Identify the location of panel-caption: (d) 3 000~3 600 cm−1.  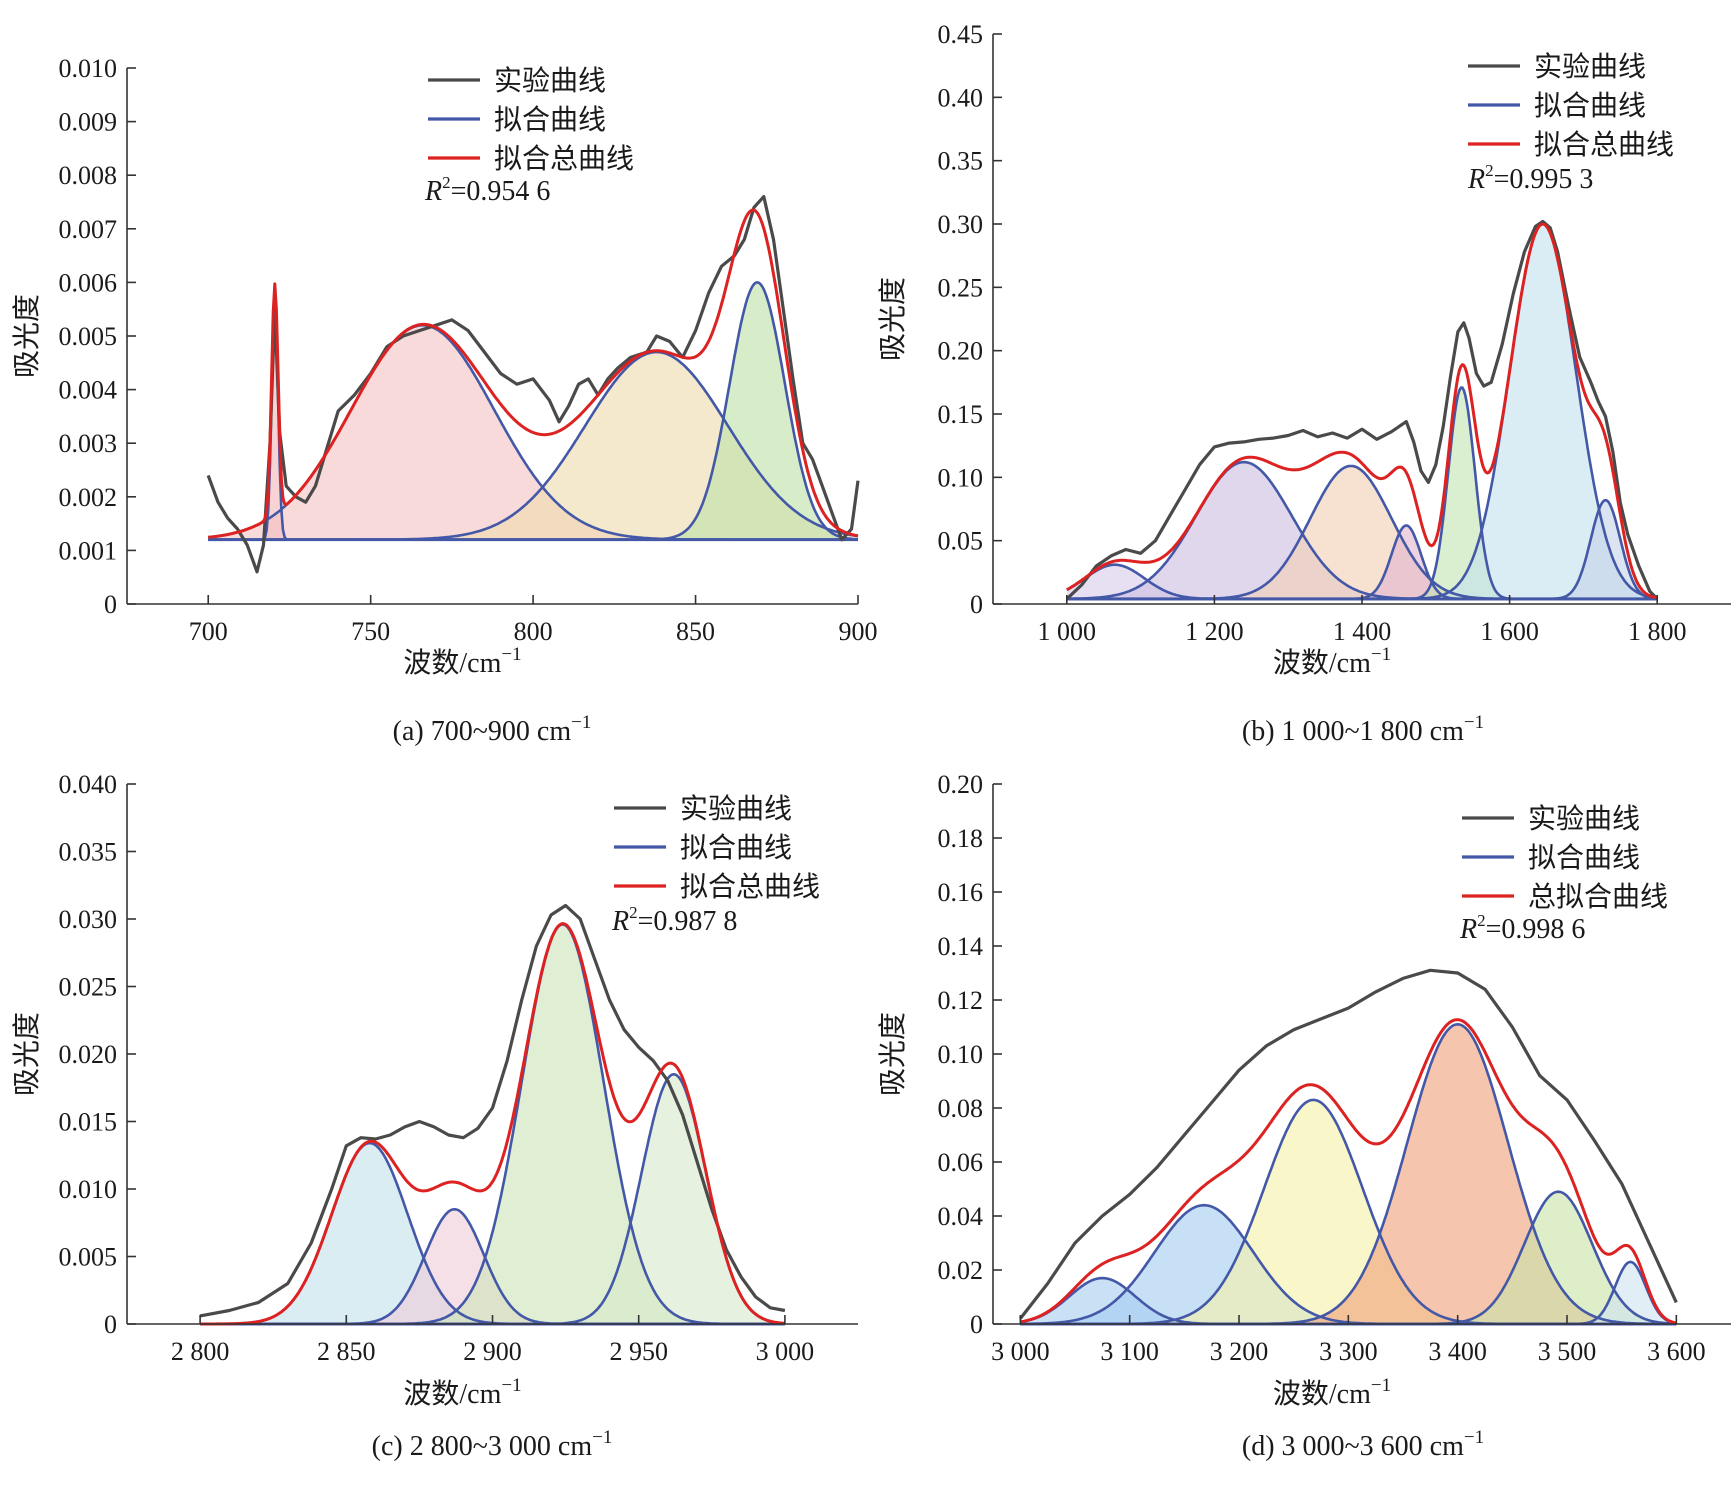
(1363, 1444).